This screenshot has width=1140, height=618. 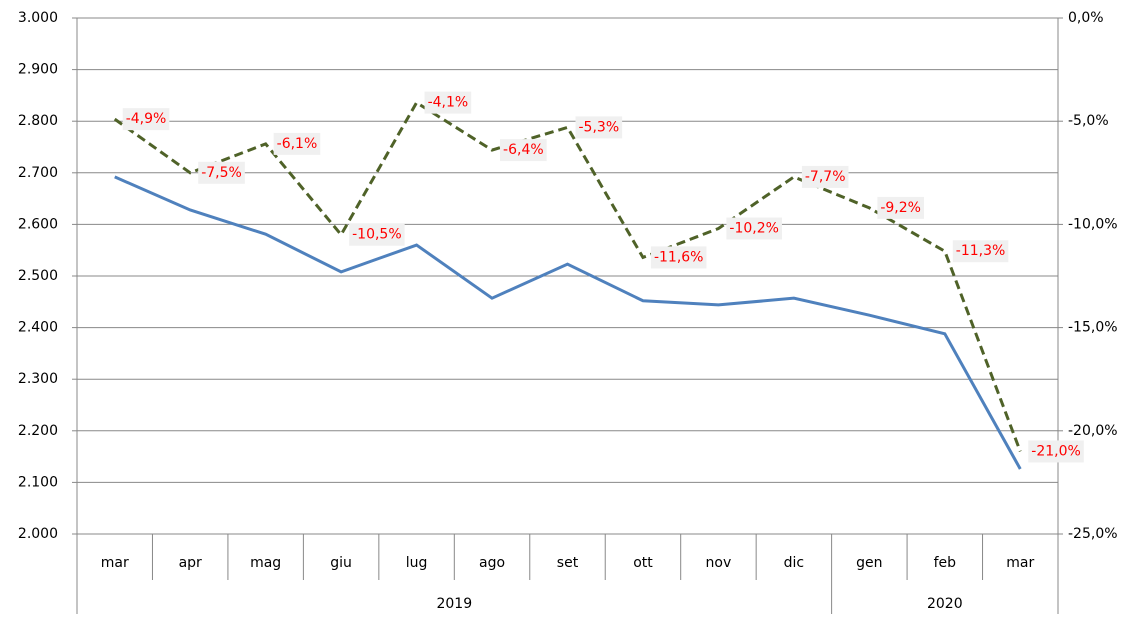 What do you see at coordinates (38, 482) in the screenshot?
I see `y-tick-label: 2.100` at bounding box center [38, 482].